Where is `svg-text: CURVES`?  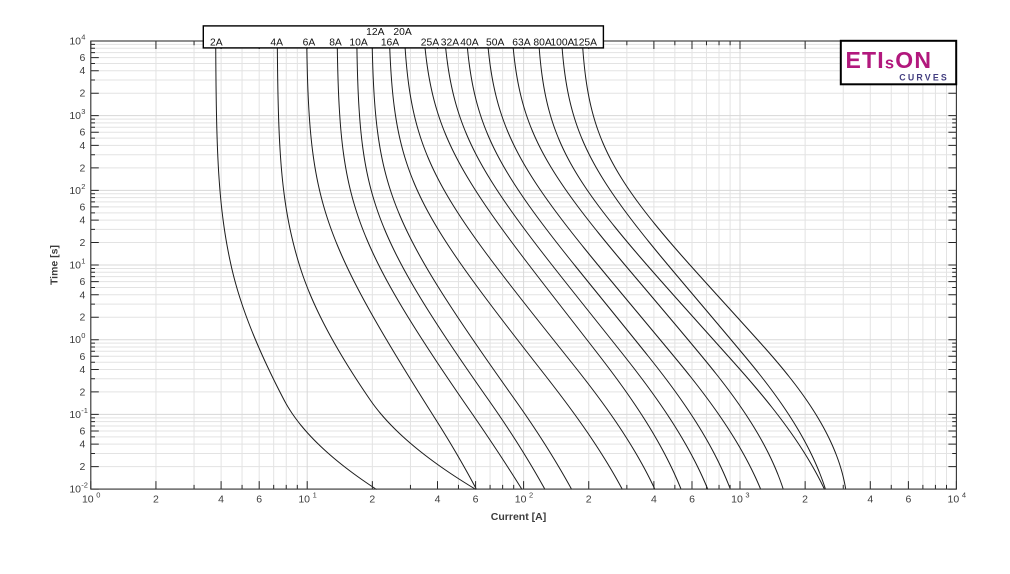 svg-text: CURVES is located at coordinates (924, 78).